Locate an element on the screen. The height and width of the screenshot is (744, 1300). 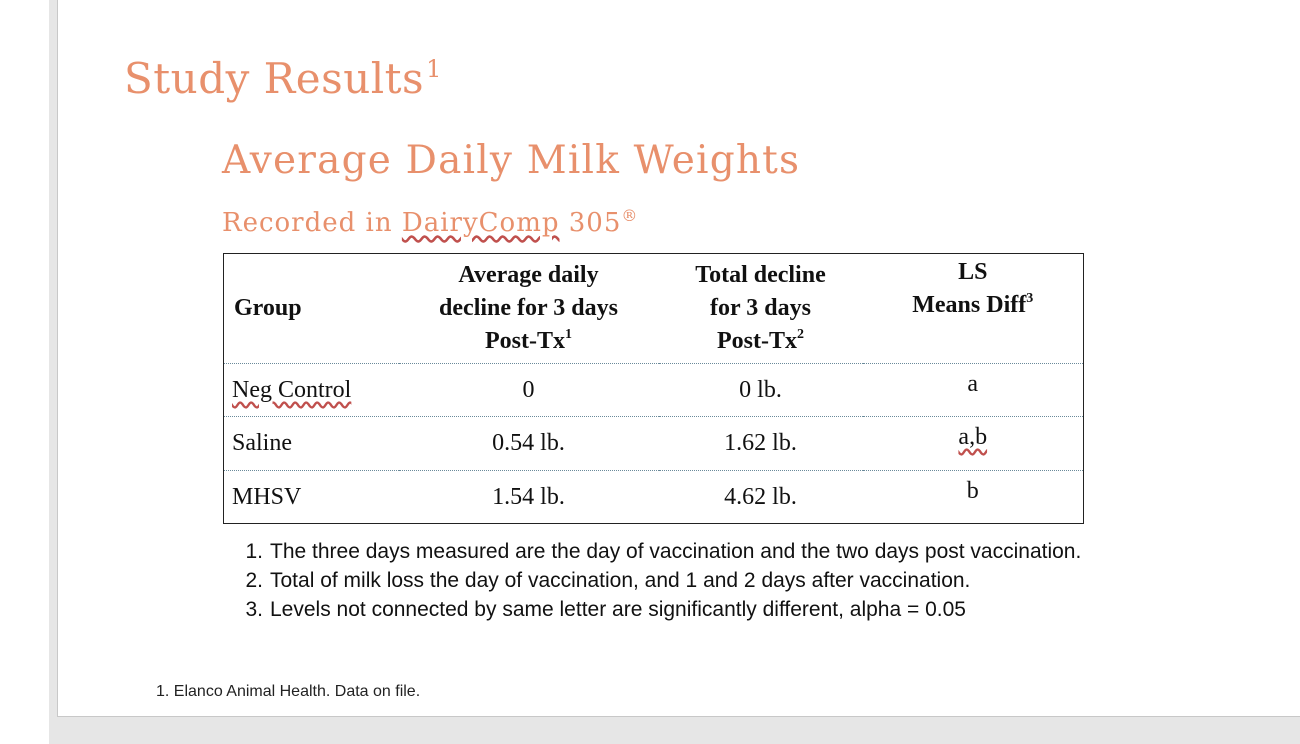
cell-ls-means-diff: b is located at coordinates (973, 496).